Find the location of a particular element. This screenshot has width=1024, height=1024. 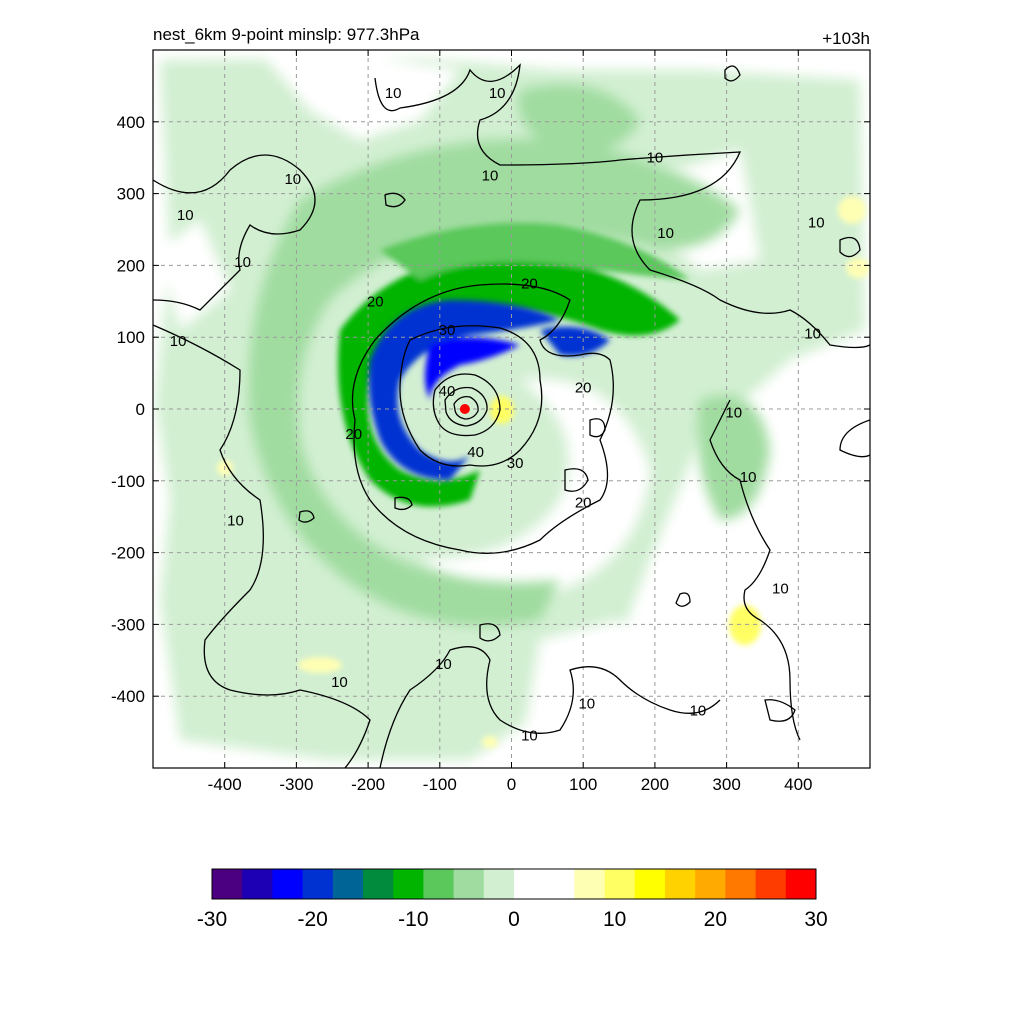

colorbar-labels: -30 -20 -10 0 10 20 30 is located at coordinates (512, 919).